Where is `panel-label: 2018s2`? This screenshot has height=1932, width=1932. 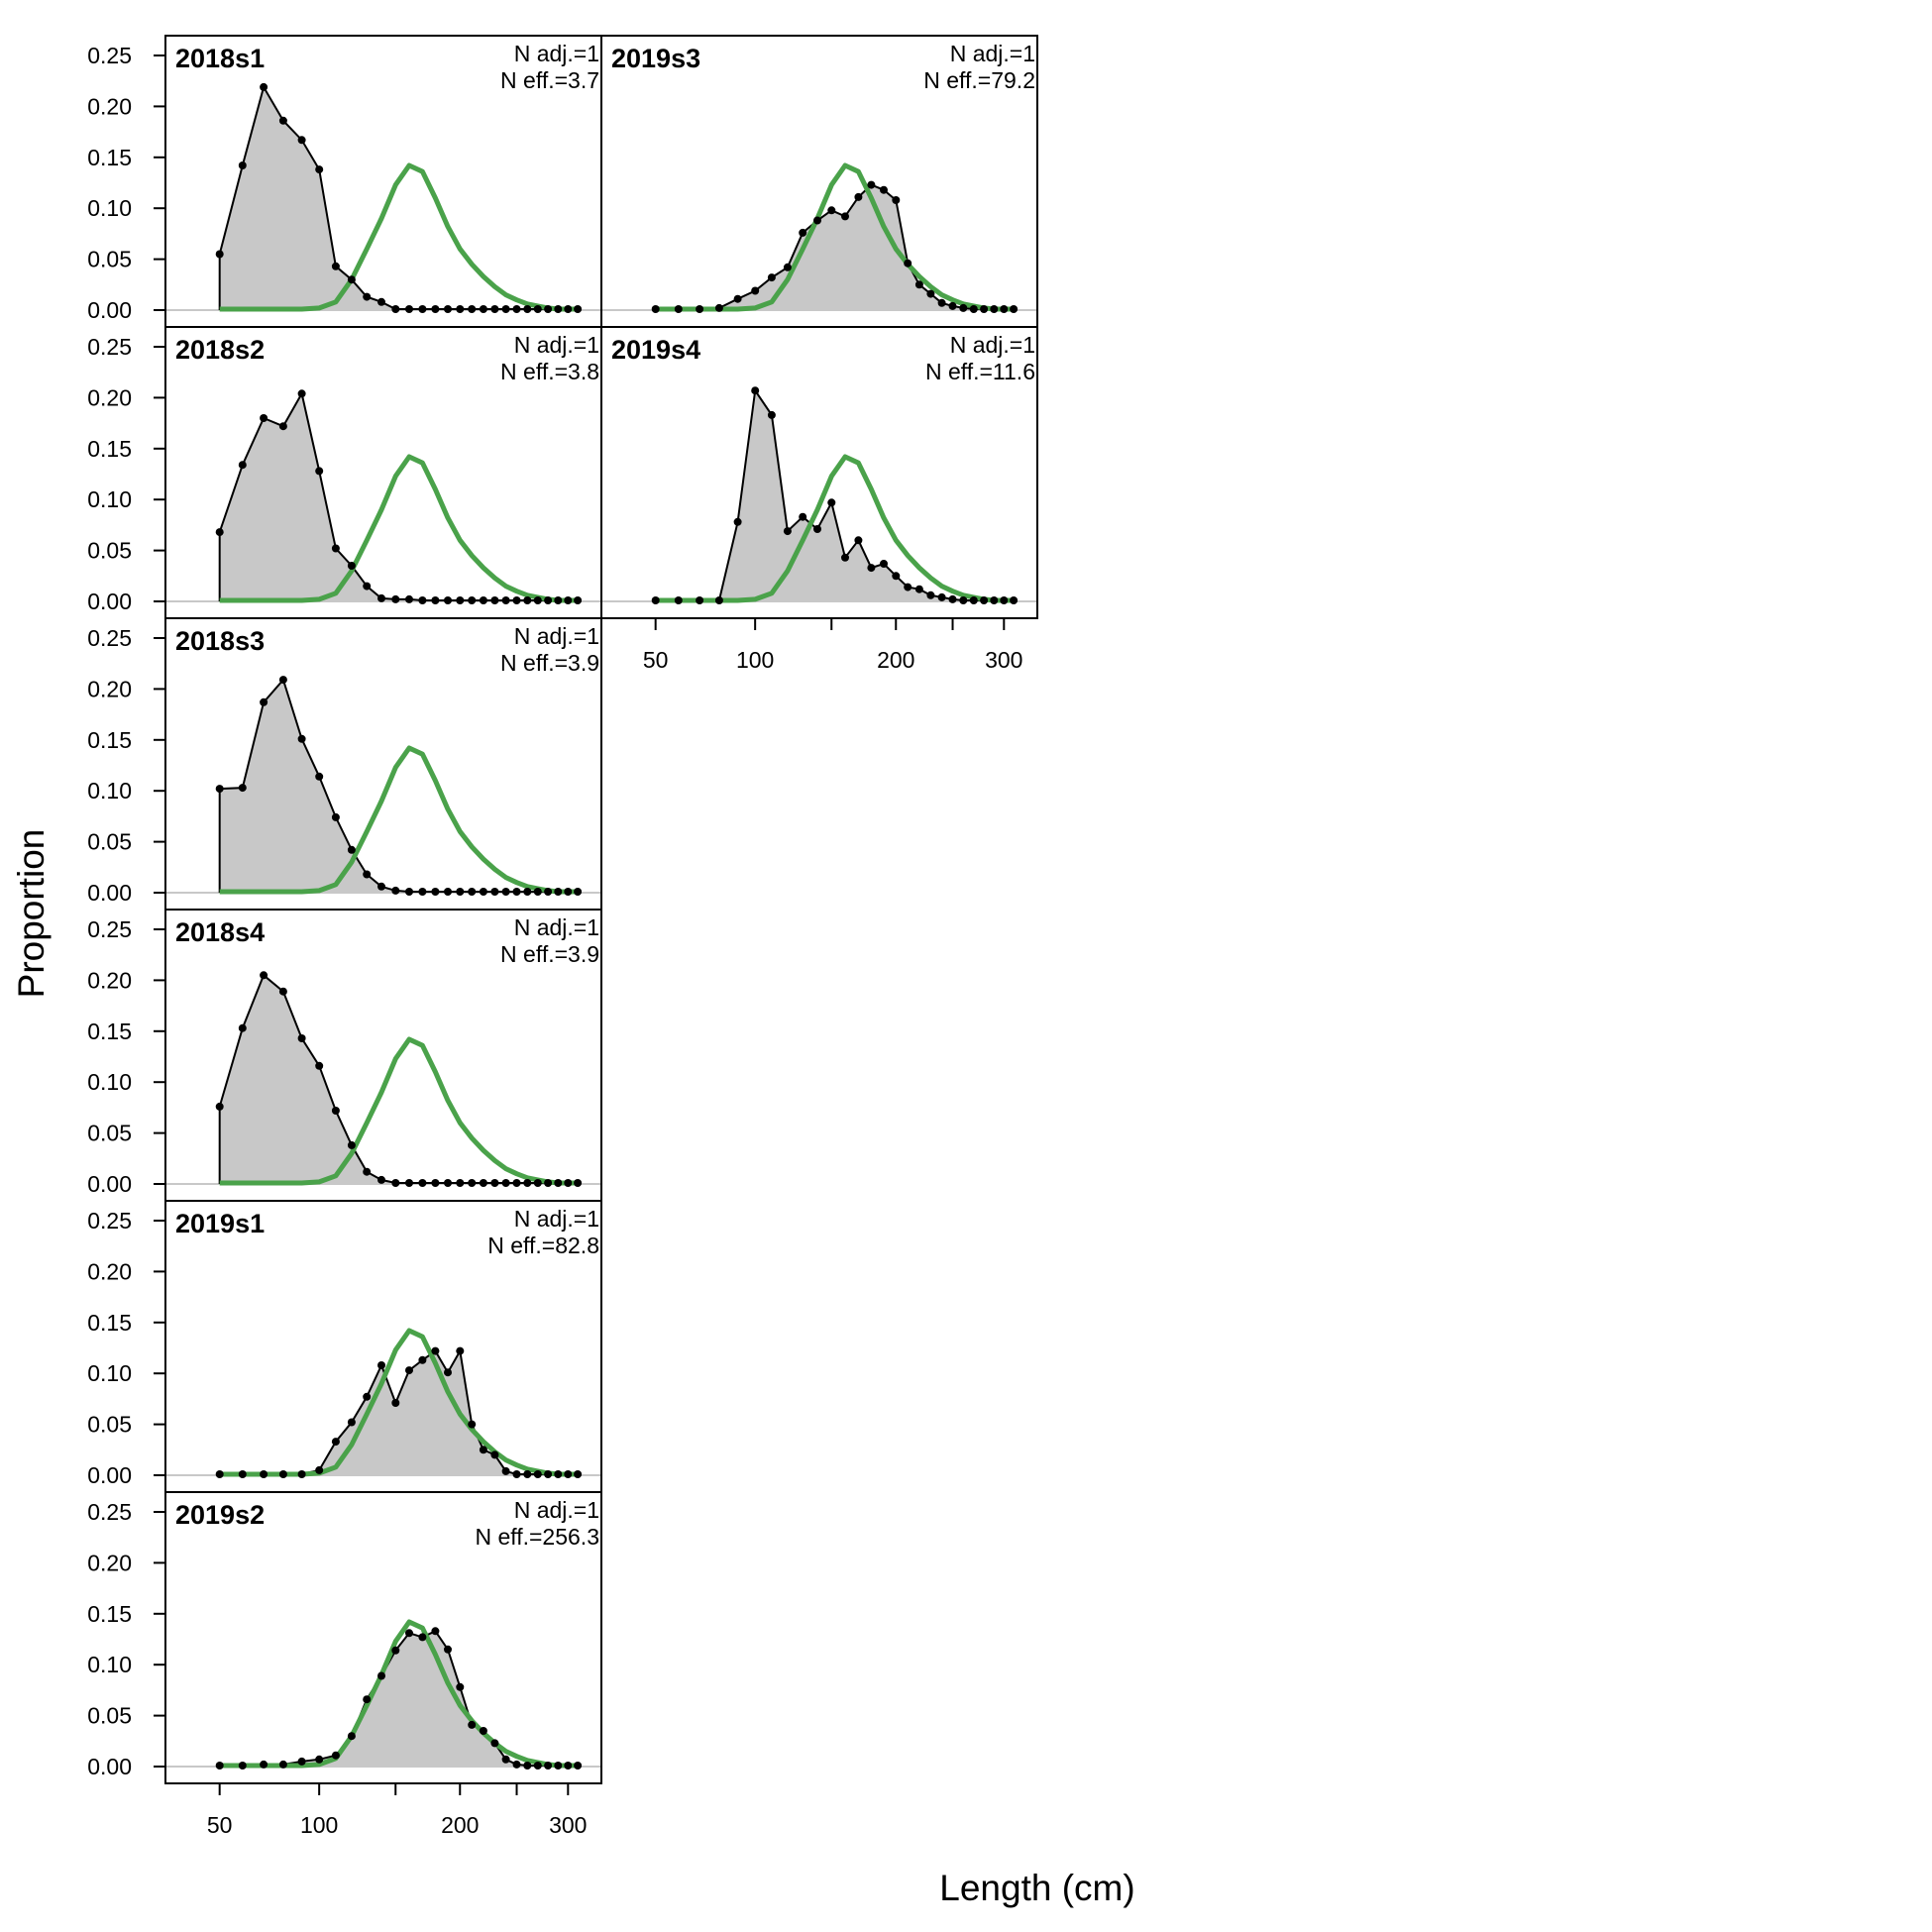 panel-label: 2018s2 is located at coordinates (220, 350).